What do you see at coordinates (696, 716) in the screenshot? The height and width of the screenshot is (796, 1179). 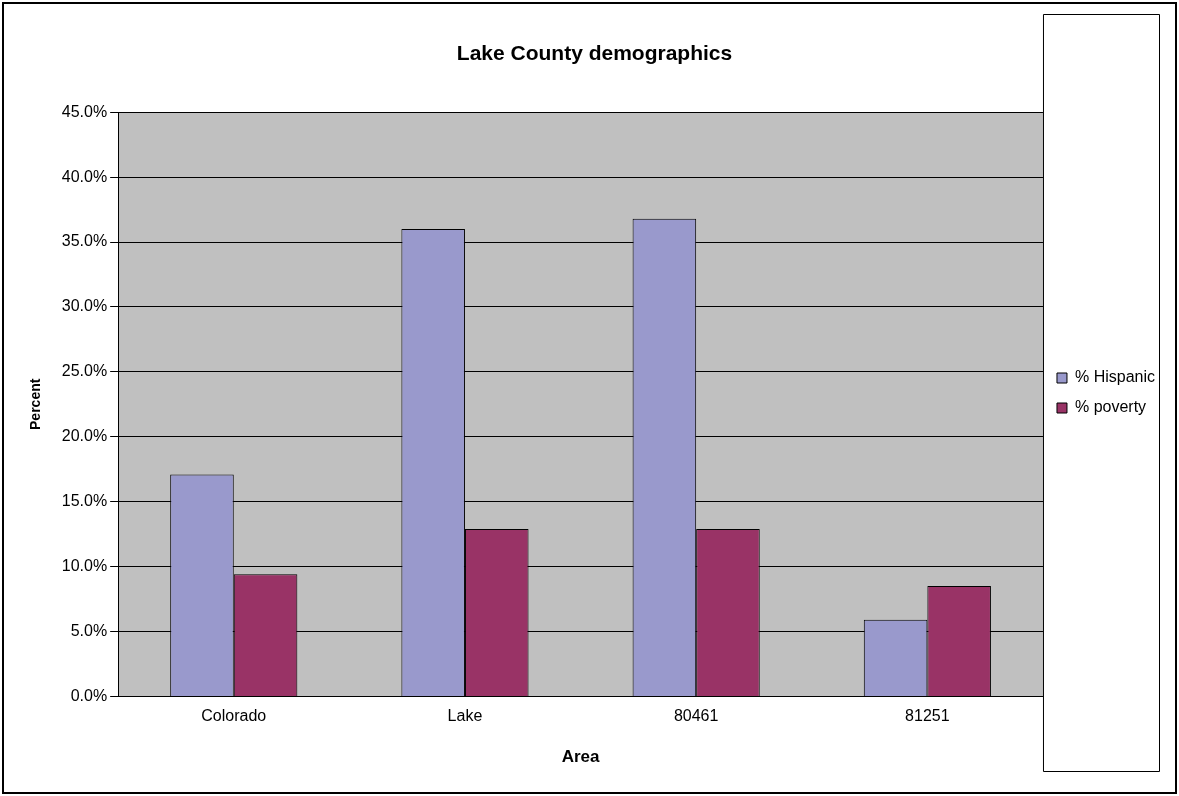 I see `x-tick-label: 80461` at bounding box center [696, 716].